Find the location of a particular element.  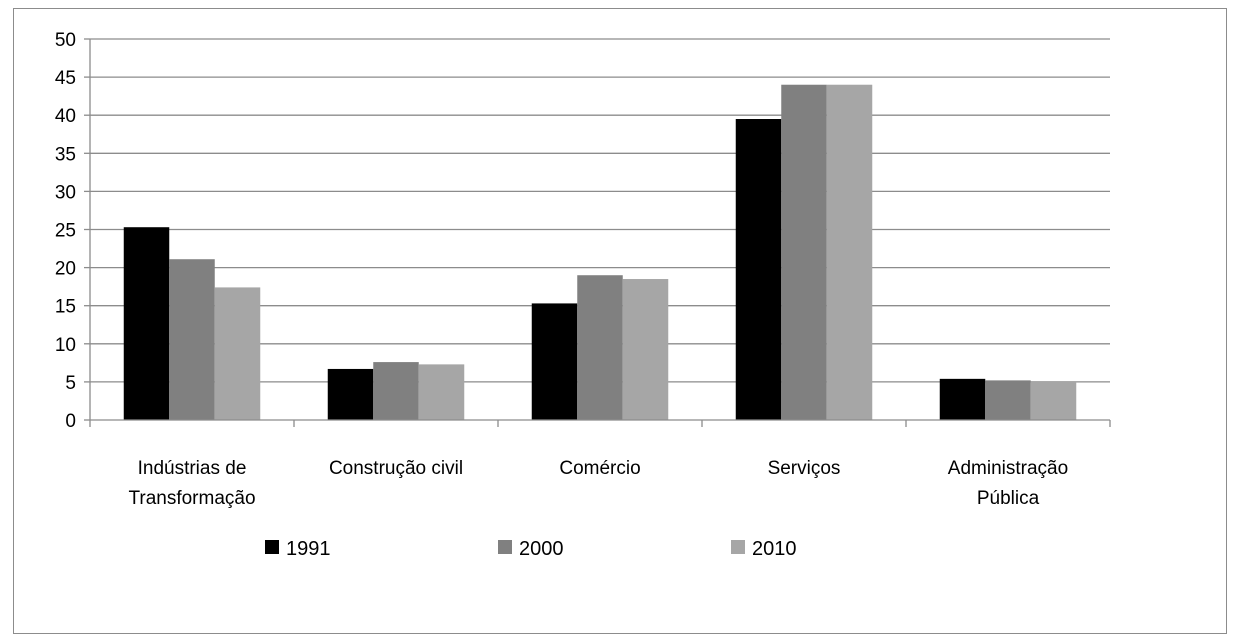

y-tick-label: 5 is located at coordinates (70, 383).